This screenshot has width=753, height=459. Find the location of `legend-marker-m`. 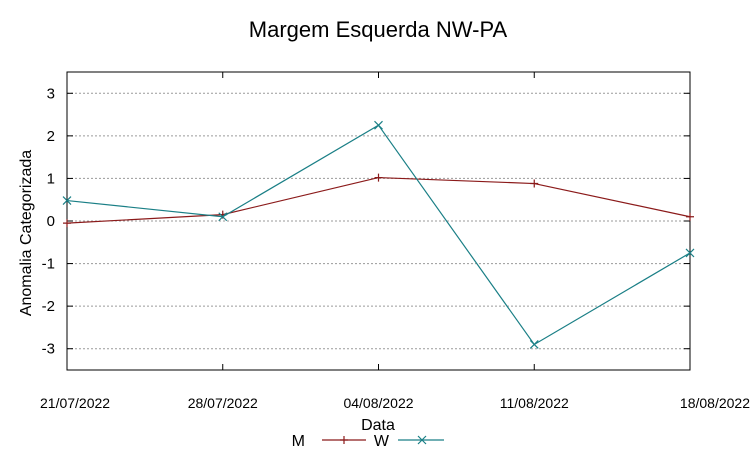

legend-marker-m is located at coordinates (344, 440).